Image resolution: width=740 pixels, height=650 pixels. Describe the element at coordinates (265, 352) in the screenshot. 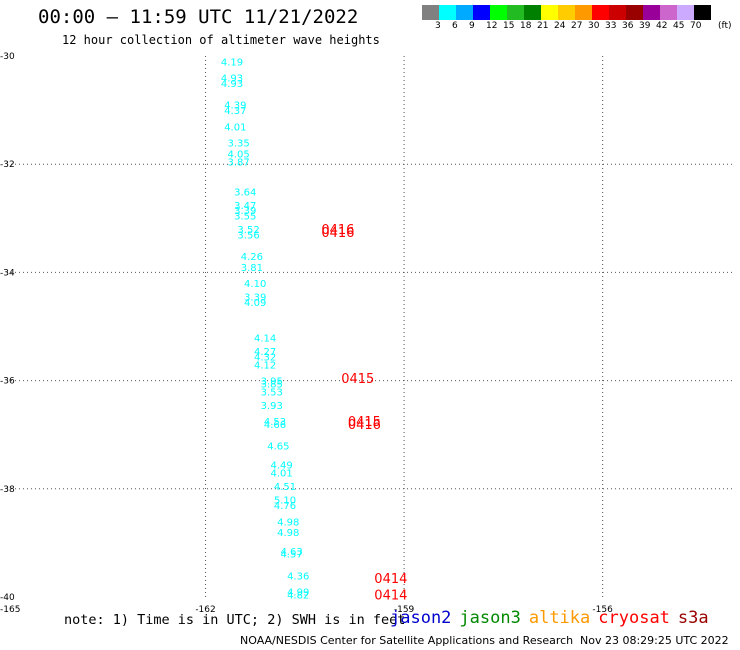

I see `wave-height-label: 4.27` at that location.